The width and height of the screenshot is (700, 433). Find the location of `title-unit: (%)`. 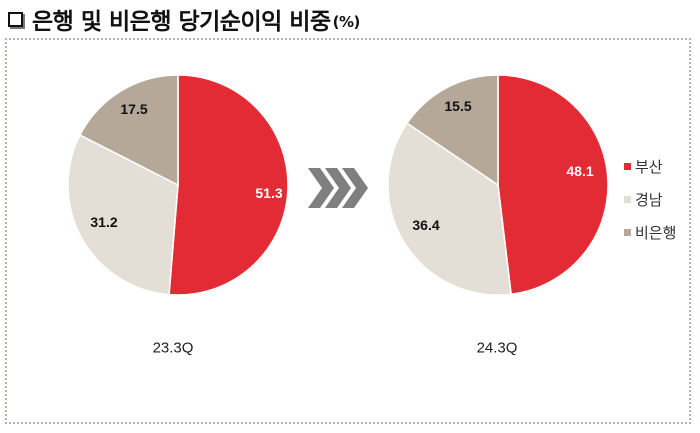

title-unit: (%) is located at coordinates (346, 22).